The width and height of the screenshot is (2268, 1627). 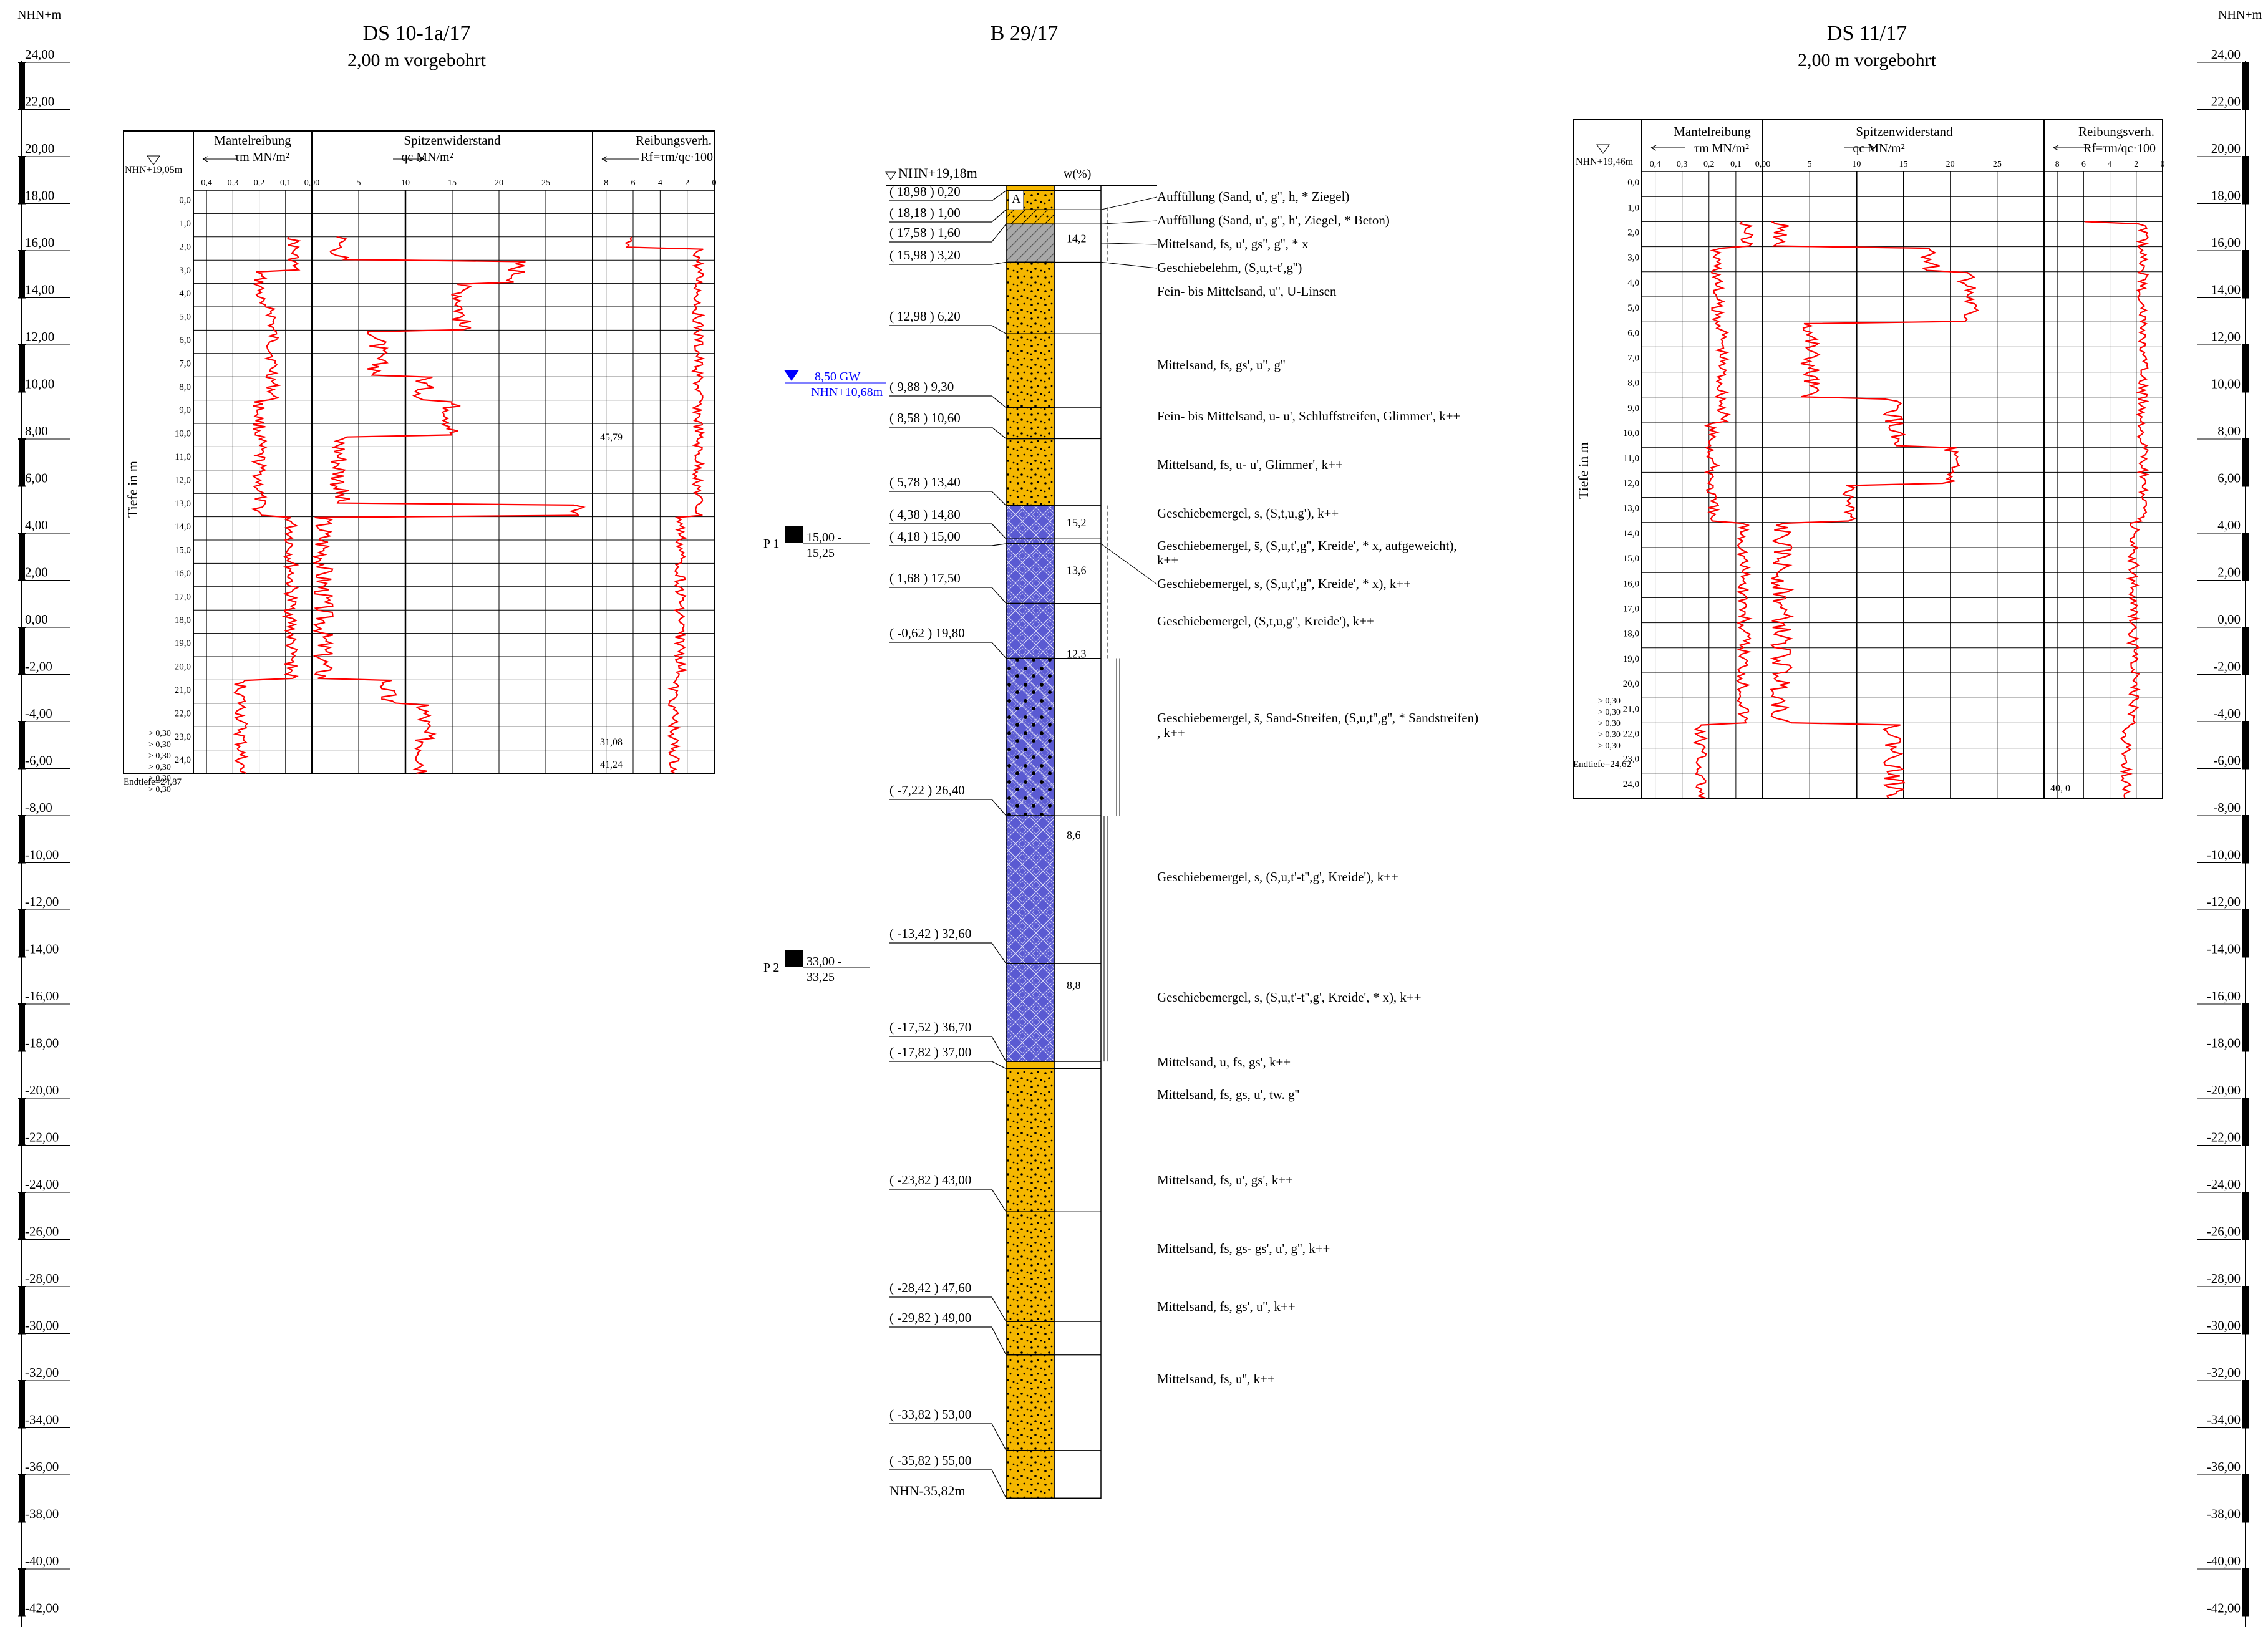 What do you see at coordinates (1810, 164) in the screenshot?
I see `tip-tick-label: 5` at bounding box center [1810, 164].